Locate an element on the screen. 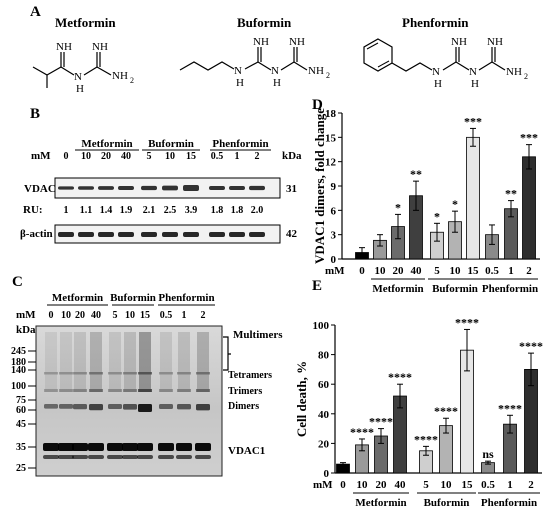 The image size is (550, 523). metformin-h: H is located at coordinates (80, 89).